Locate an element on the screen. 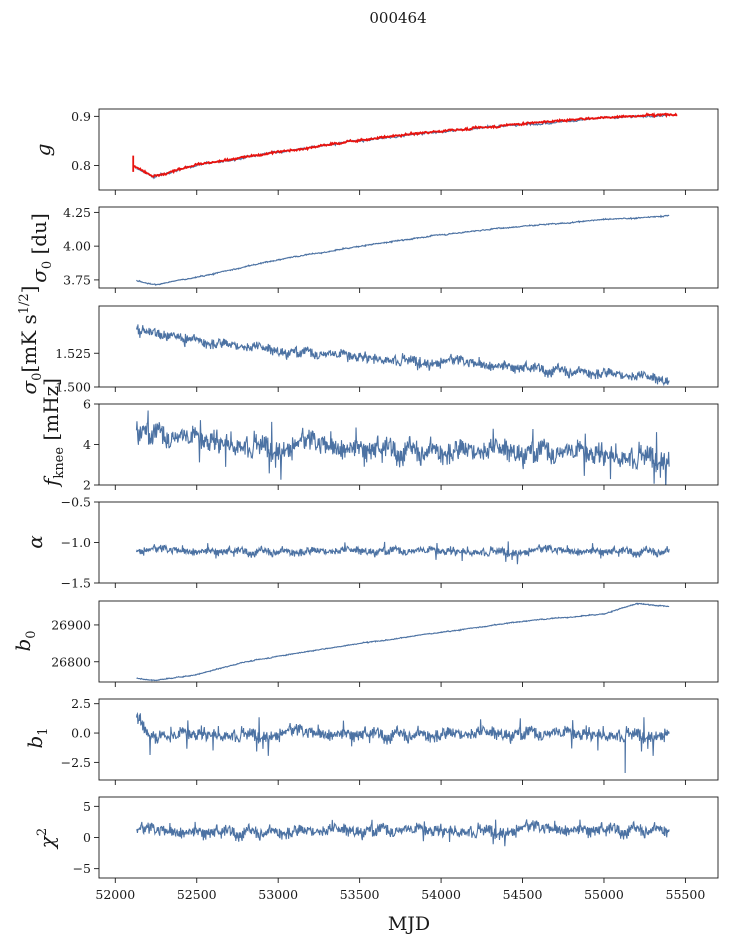  series-line-g-overlay is located at coordinates (405, 145).